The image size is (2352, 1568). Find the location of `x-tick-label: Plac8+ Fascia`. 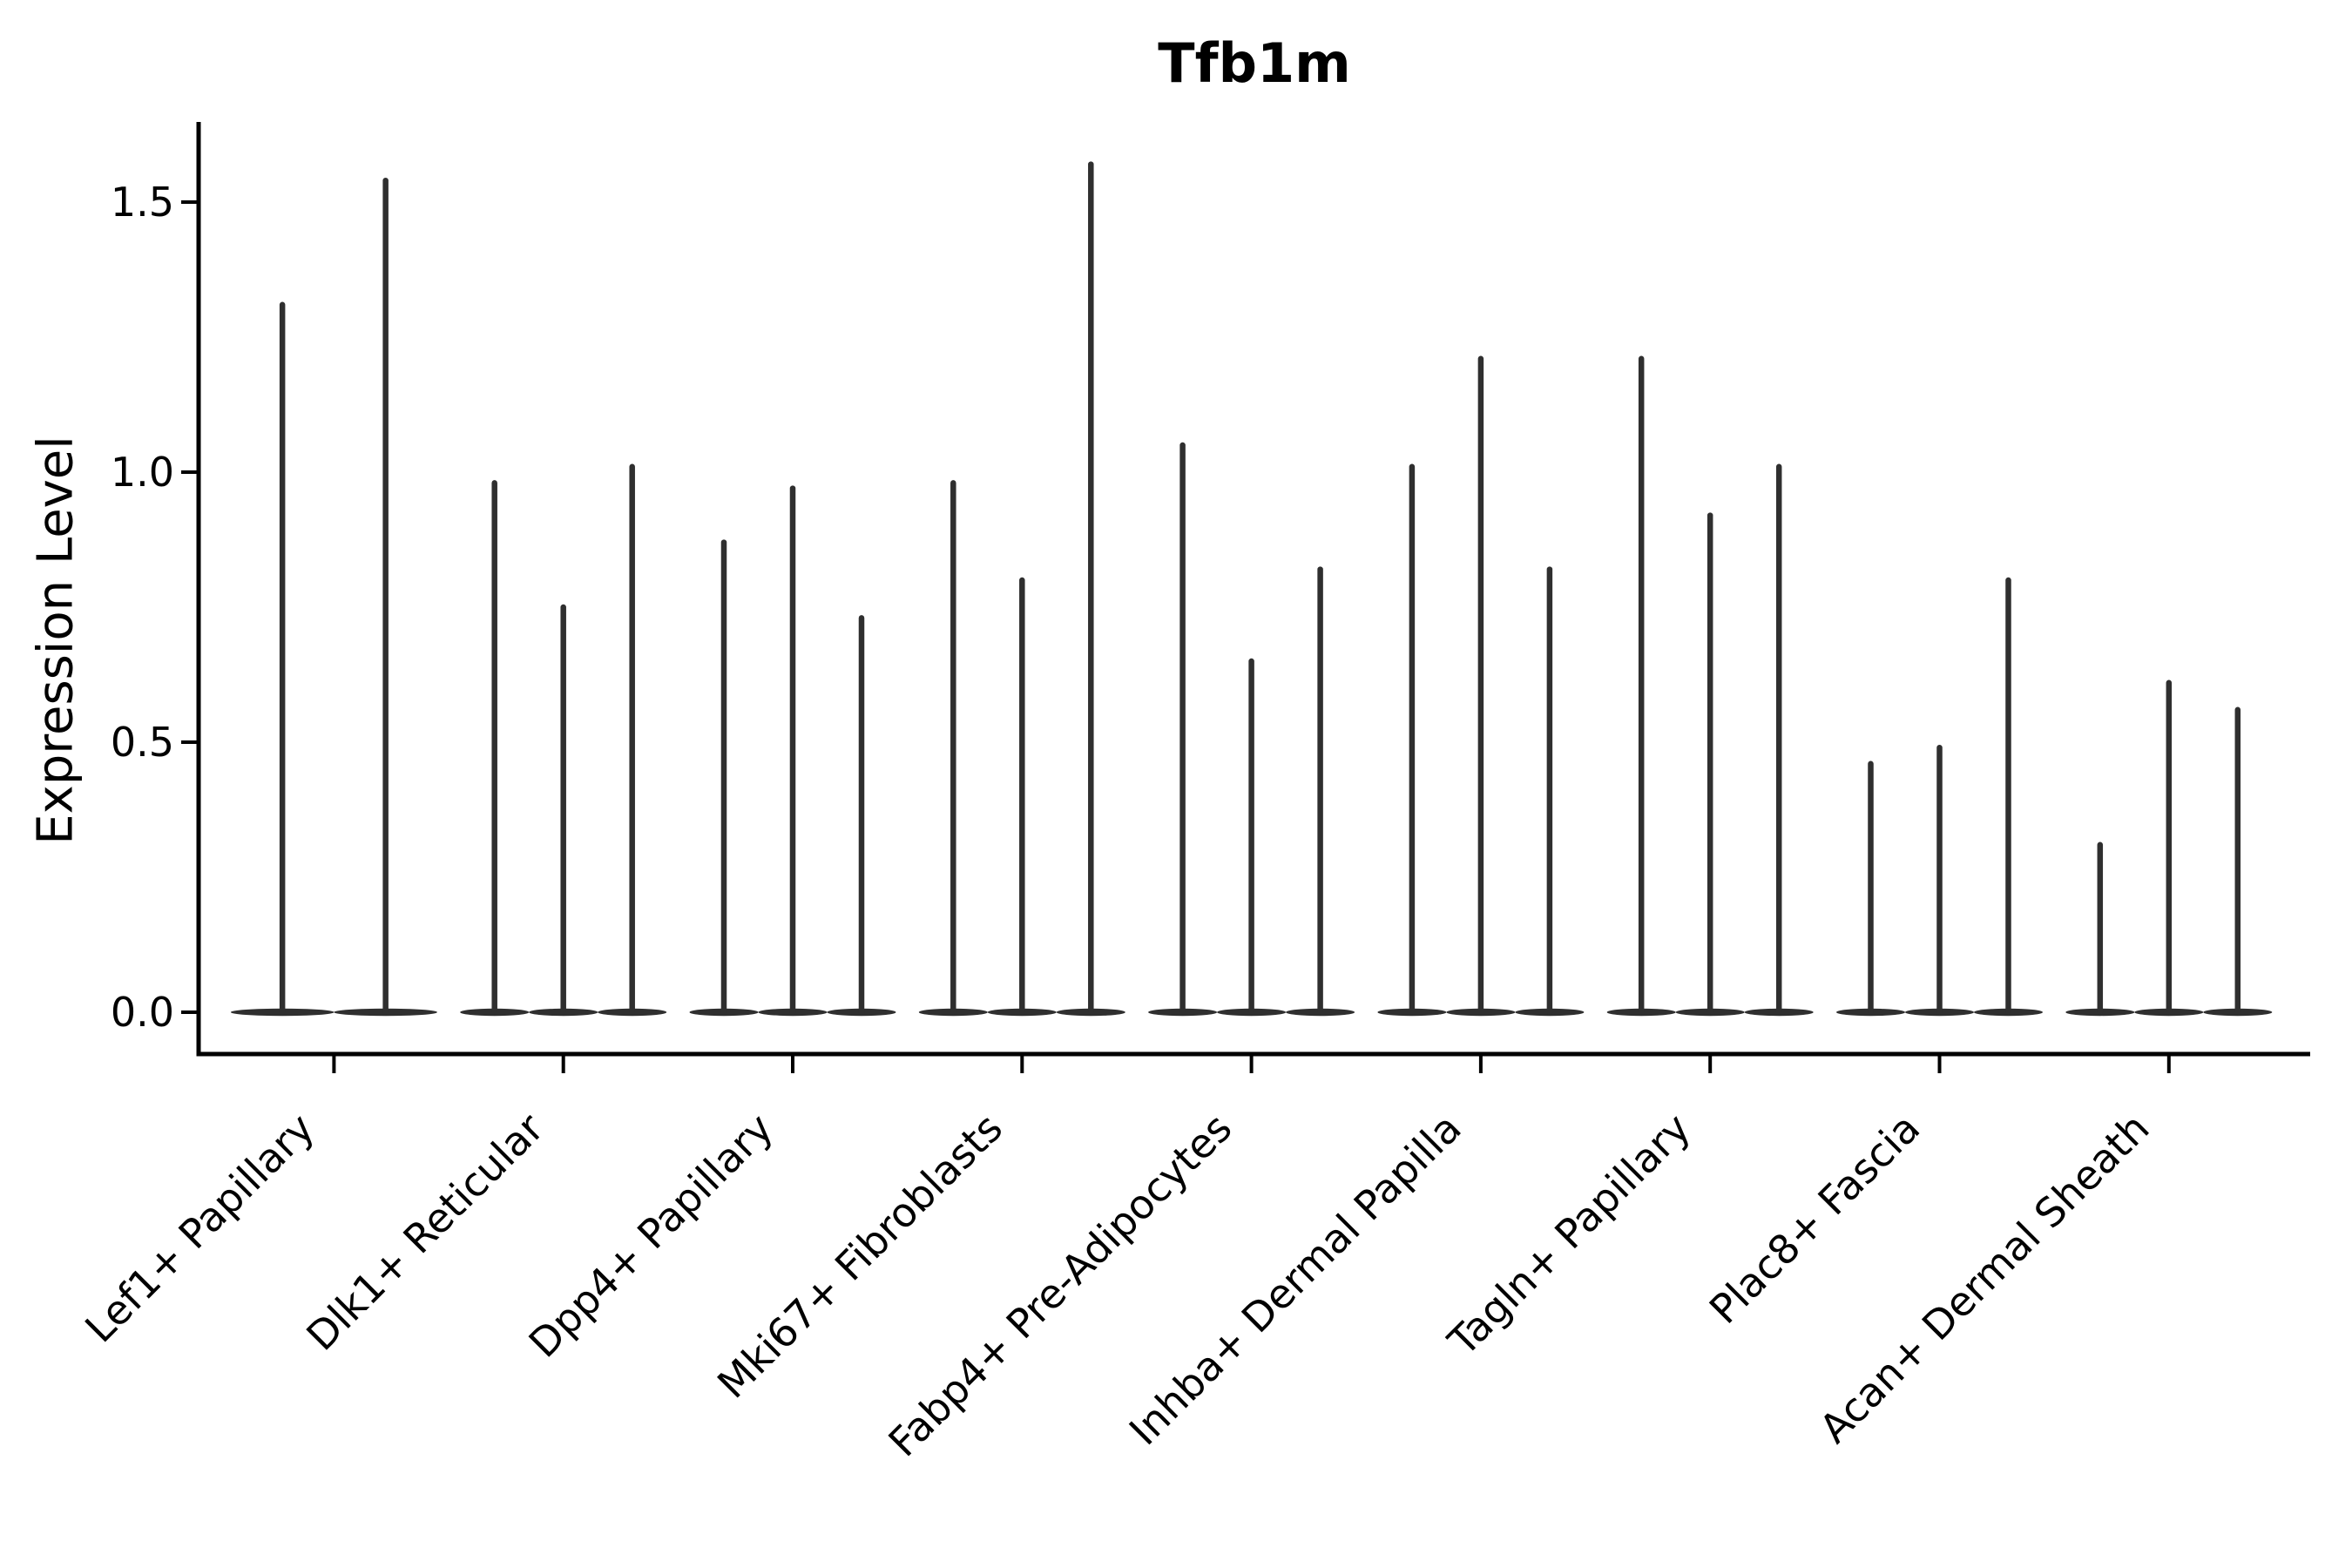

x-tick-label: Plac8+ Fascia is located at coordinates (1814, 1219).